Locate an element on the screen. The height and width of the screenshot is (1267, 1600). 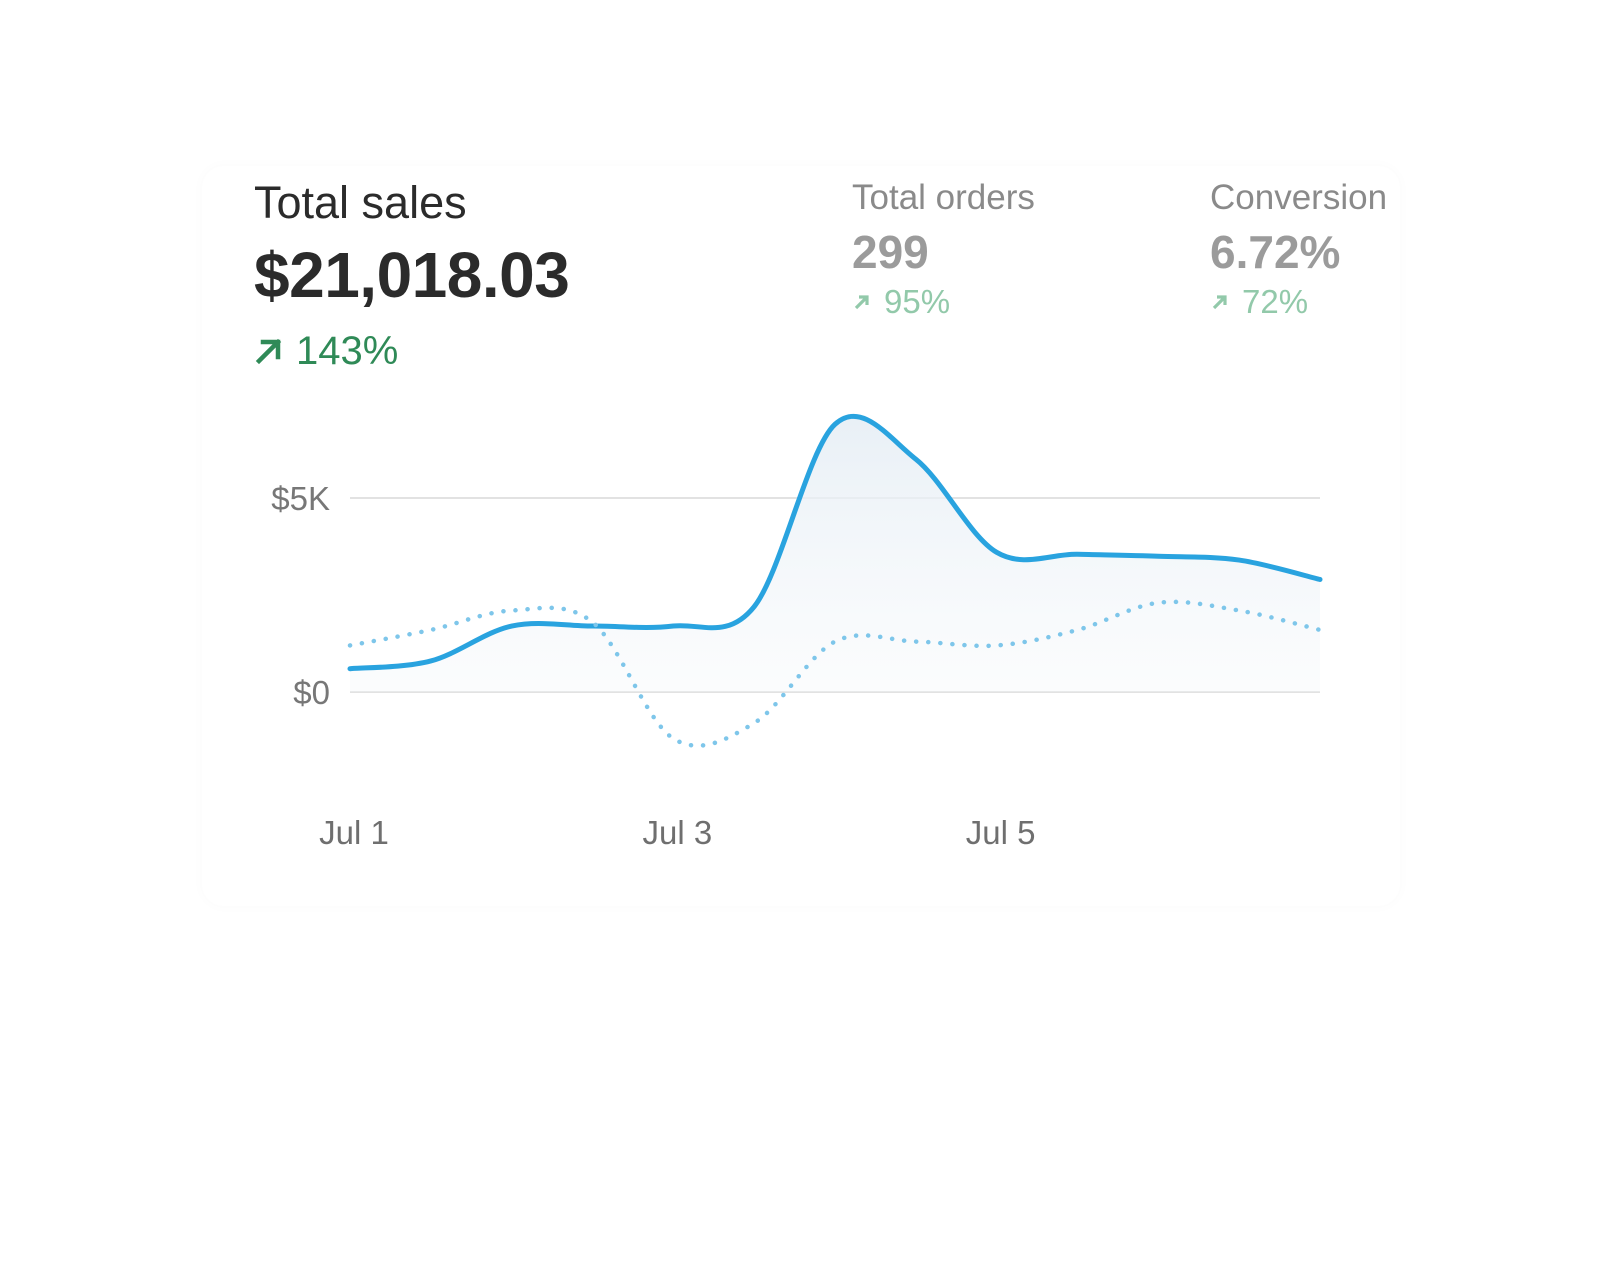
total-orders-metric: Total orders 299 95% is located at coordinates (943, 249).